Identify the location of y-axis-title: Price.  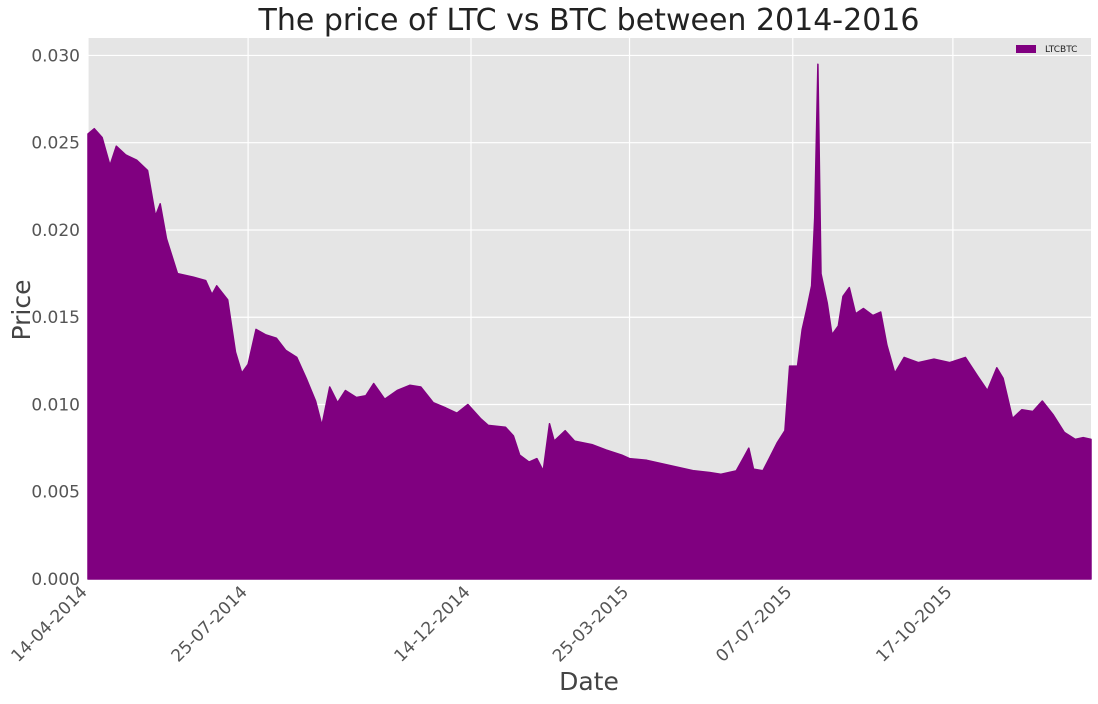
(21, 310).